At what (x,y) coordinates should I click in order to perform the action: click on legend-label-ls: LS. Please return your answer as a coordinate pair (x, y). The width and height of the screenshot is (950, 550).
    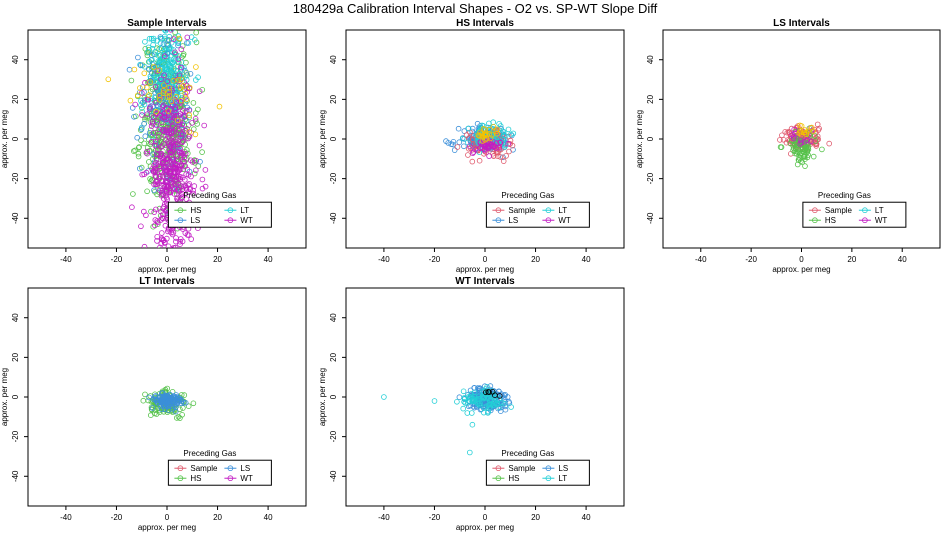
    Looking at the image, I should click on (513, 220).